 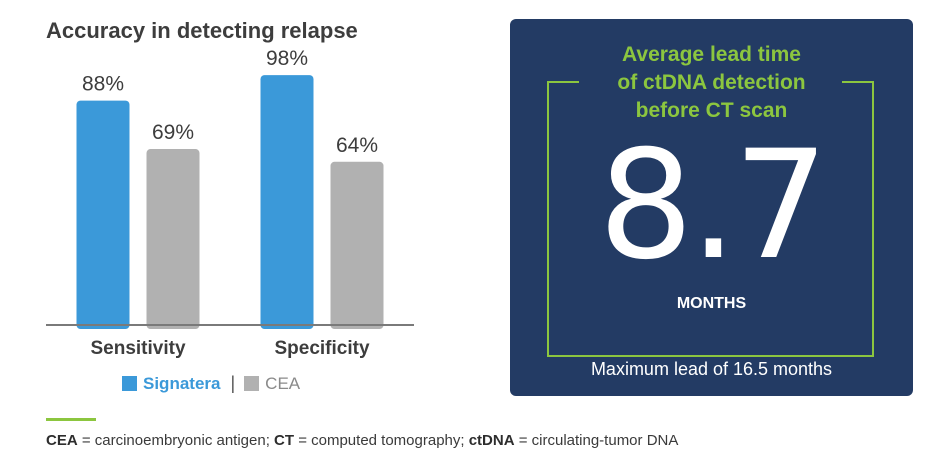 What do you see at coordinates (357, 145) in the screenshot?
I see `data-label-cea-specificity: 64%` at bounding box center [357, 145].